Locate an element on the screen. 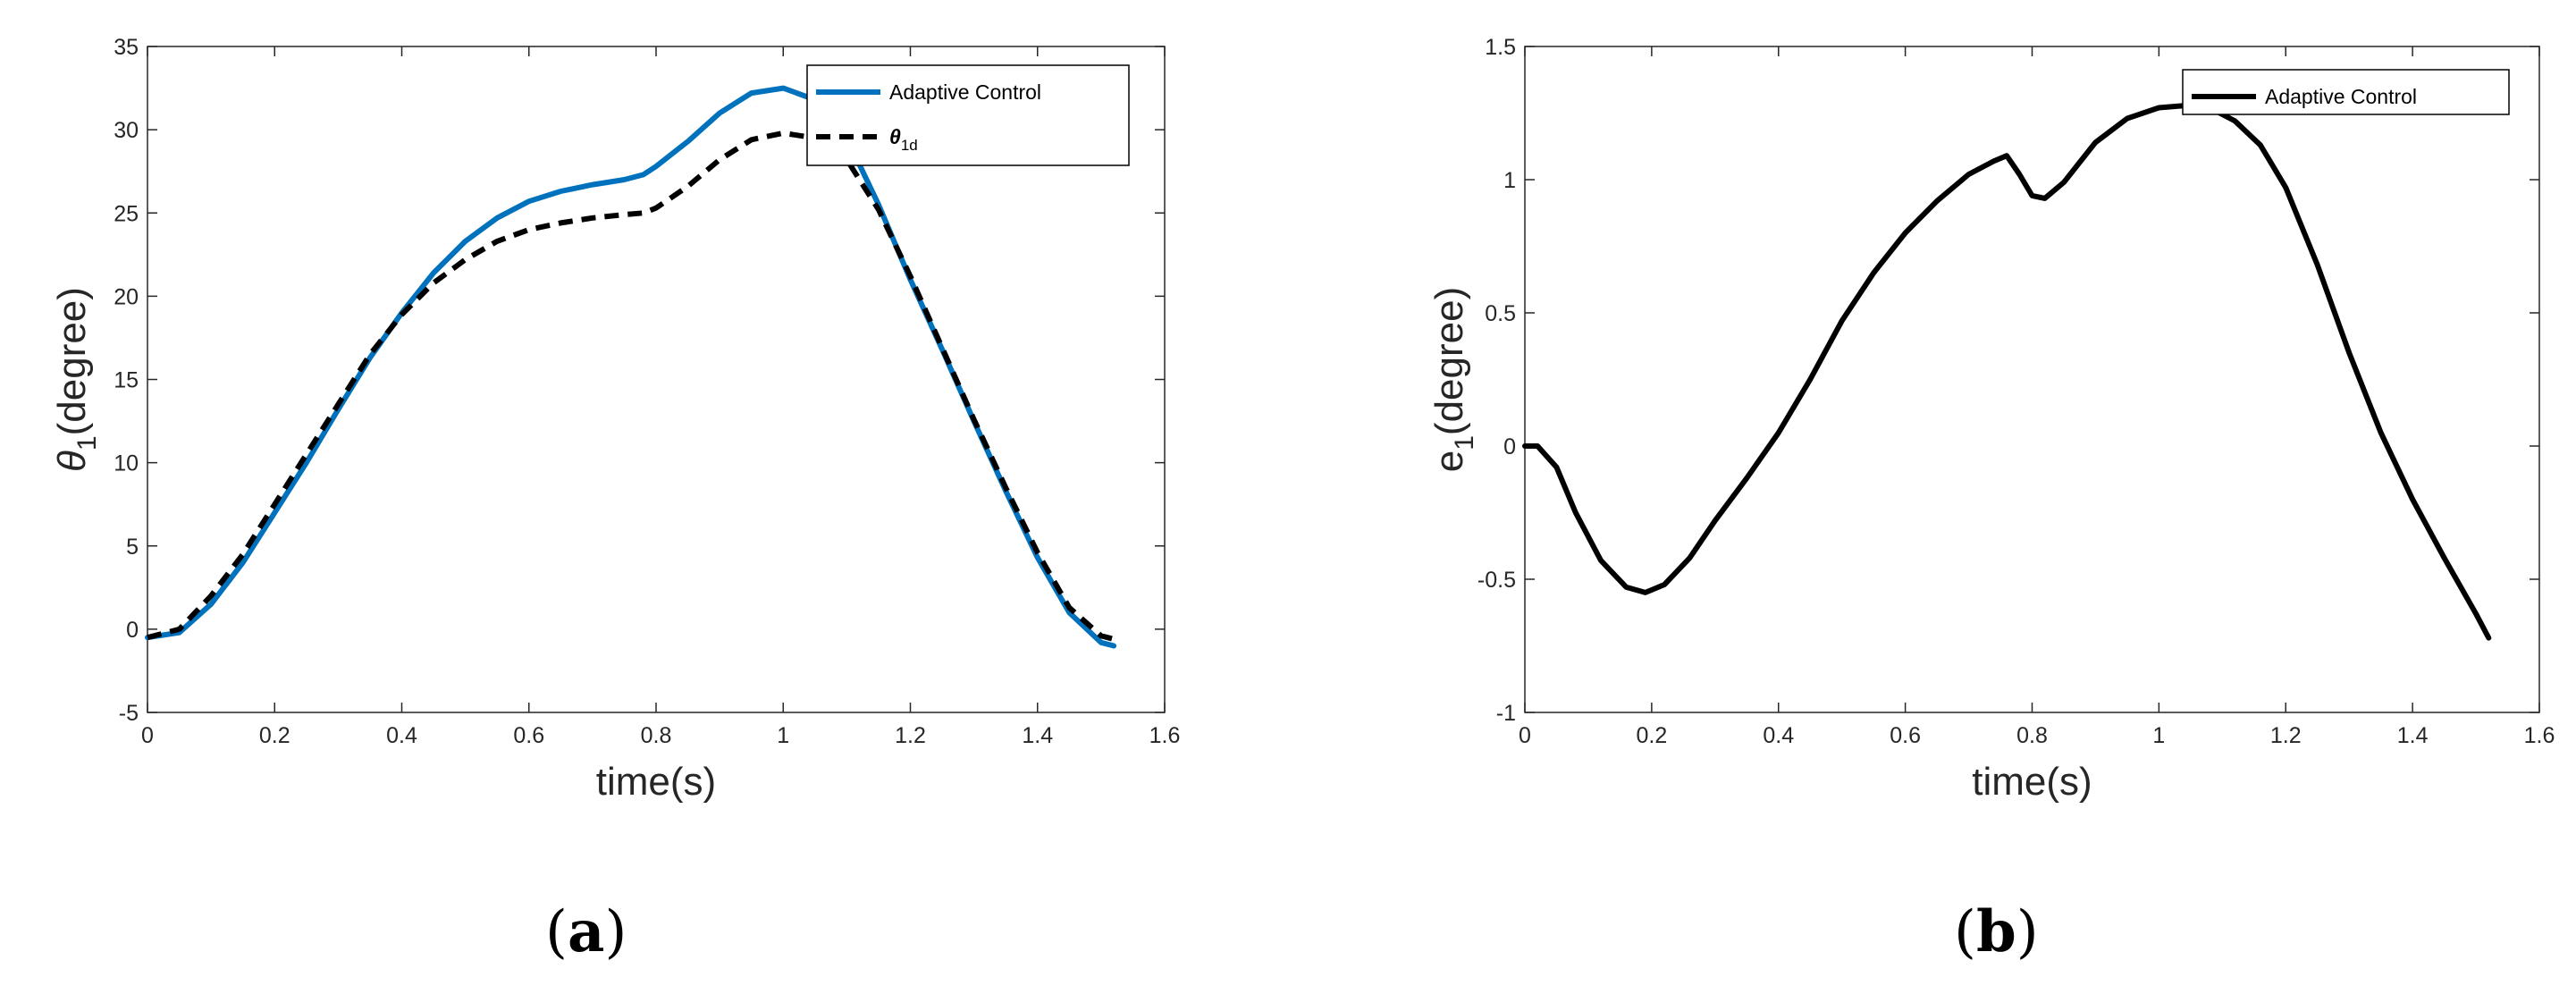 This screenshot has width=2576, height=994. legend-1: Adaptive Control is located at coordinates (2346, 92).